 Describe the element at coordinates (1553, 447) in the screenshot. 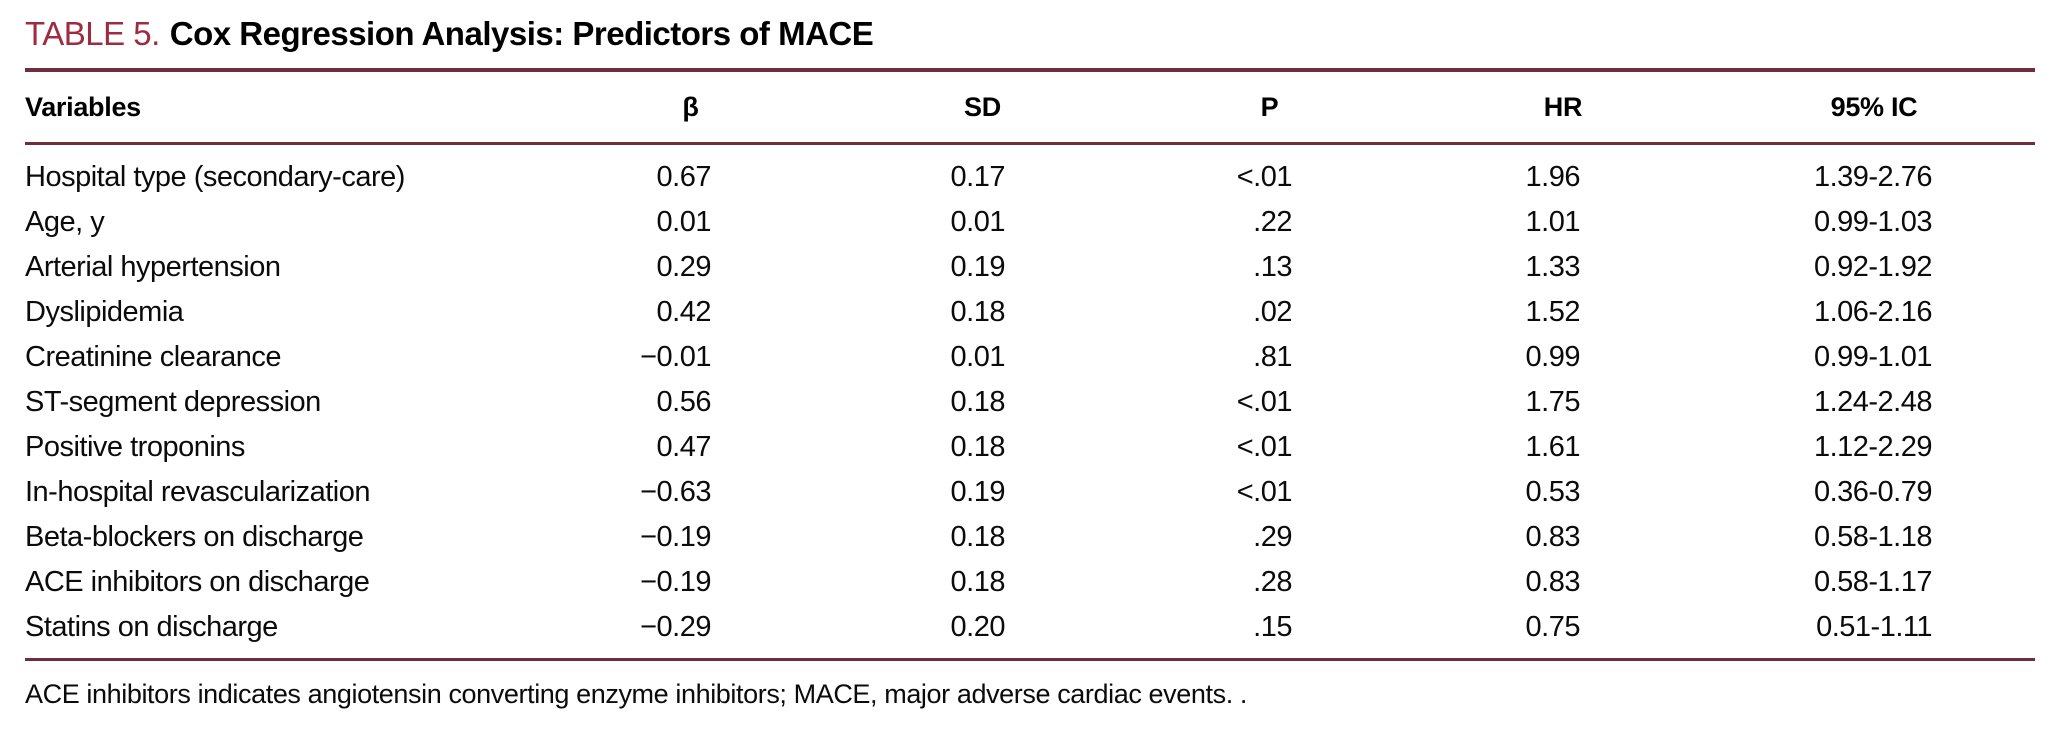

I see `cell-hr: 1.61` at that location.